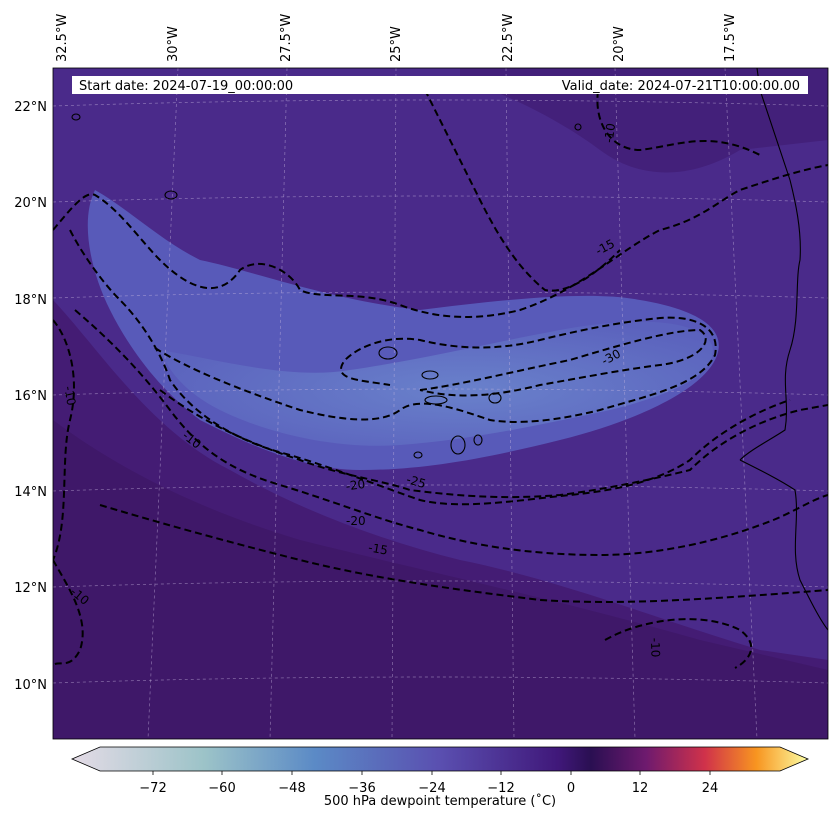  I want to click on contour-minus10-ne, so click(678, 117).